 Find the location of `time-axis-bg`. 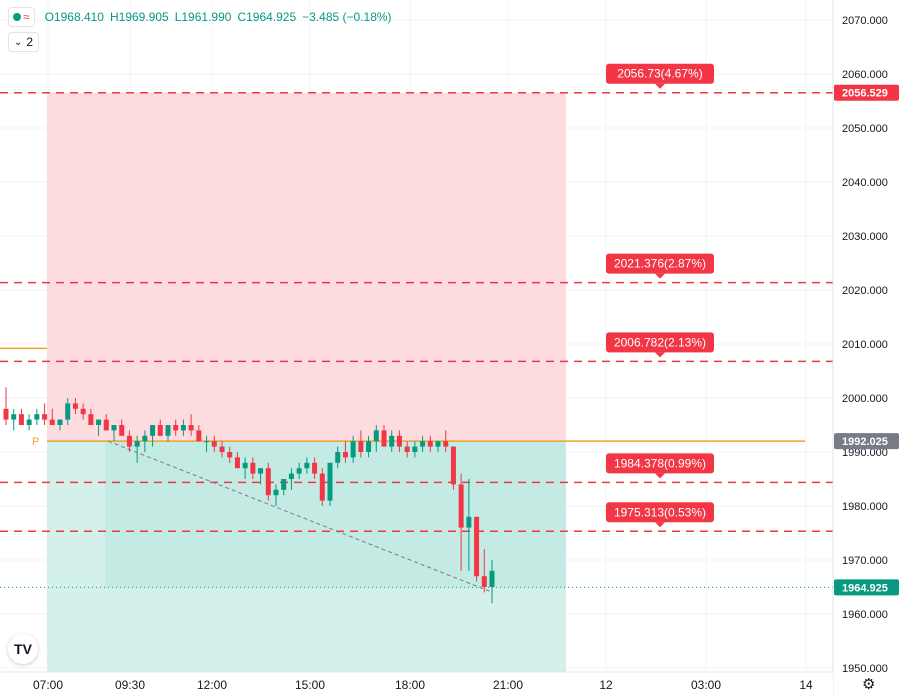

time-axis-bg is located at coordinates (416, 684).